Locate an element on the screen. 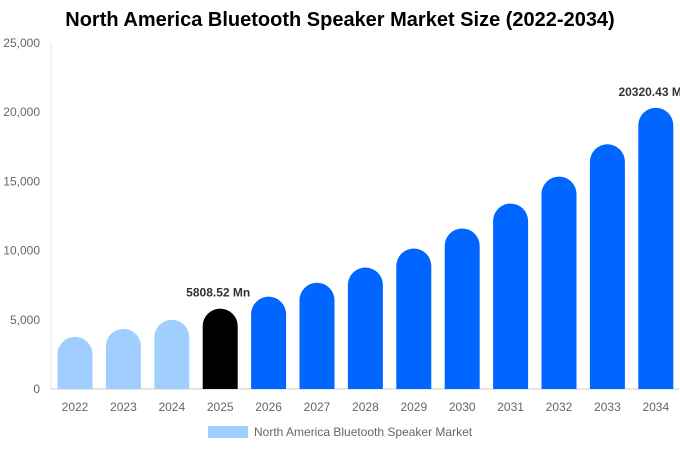  legend-label: North America Bluetooth Speaker Market is located at coordinates (363, 432).